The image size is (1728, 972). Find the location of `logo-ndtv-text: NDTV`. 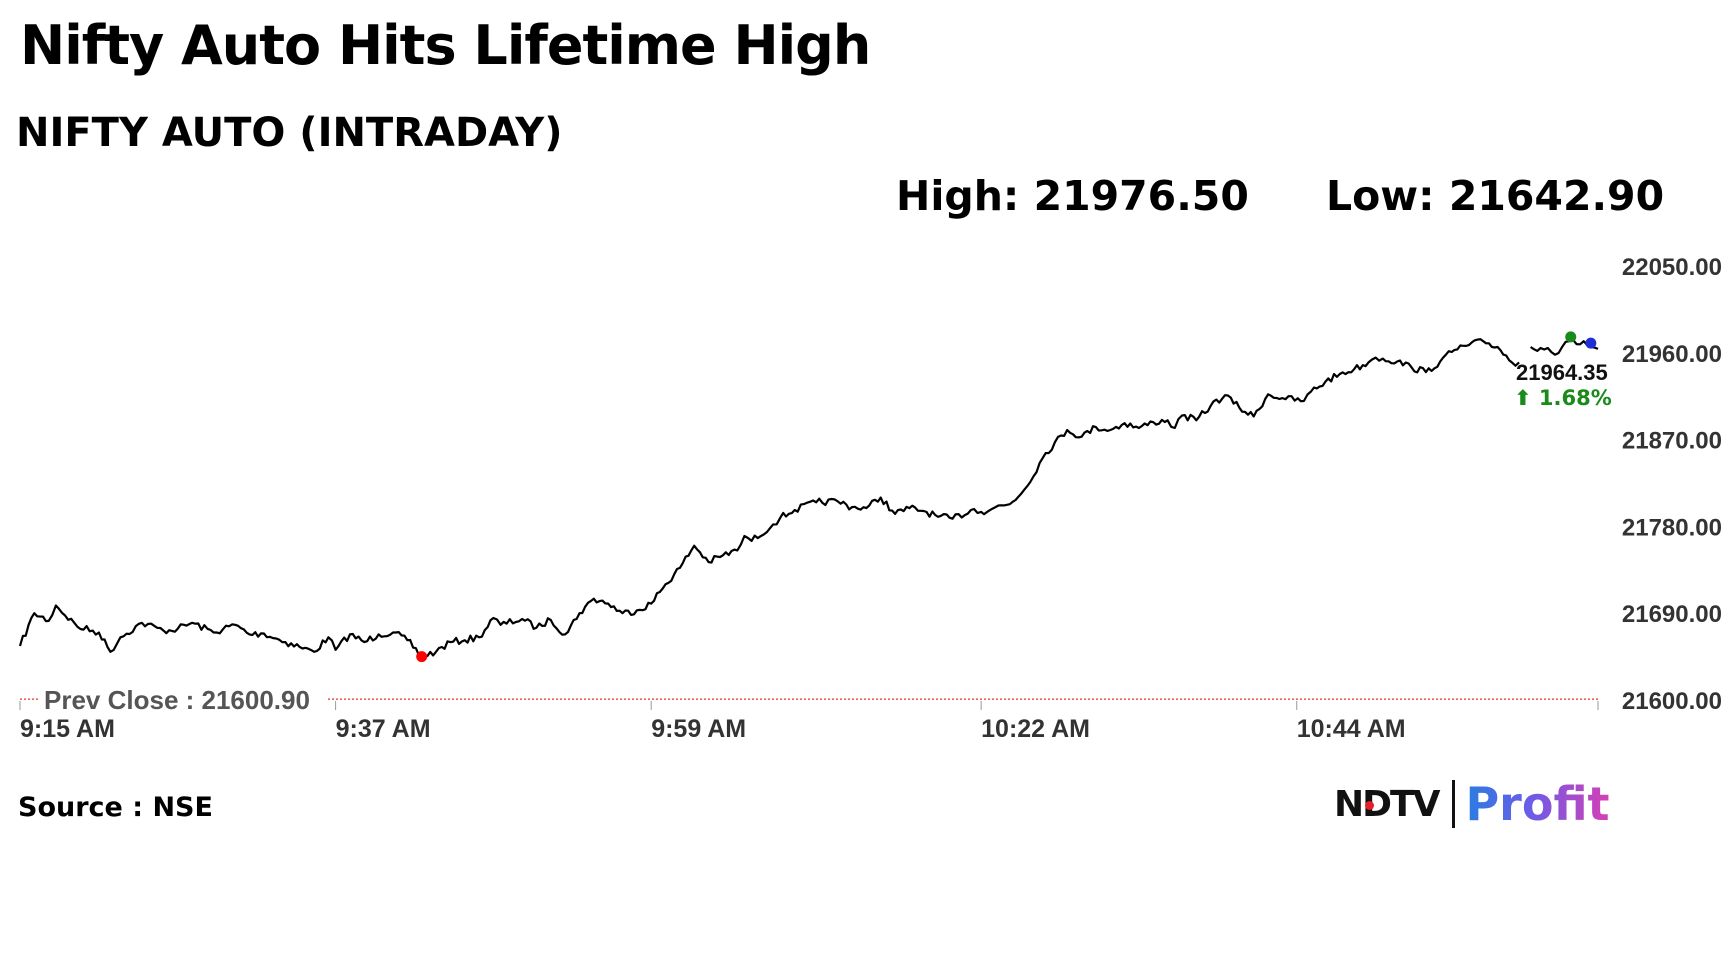

logo-ndtv-text: NDTV is located at coordinates (1387, 804).